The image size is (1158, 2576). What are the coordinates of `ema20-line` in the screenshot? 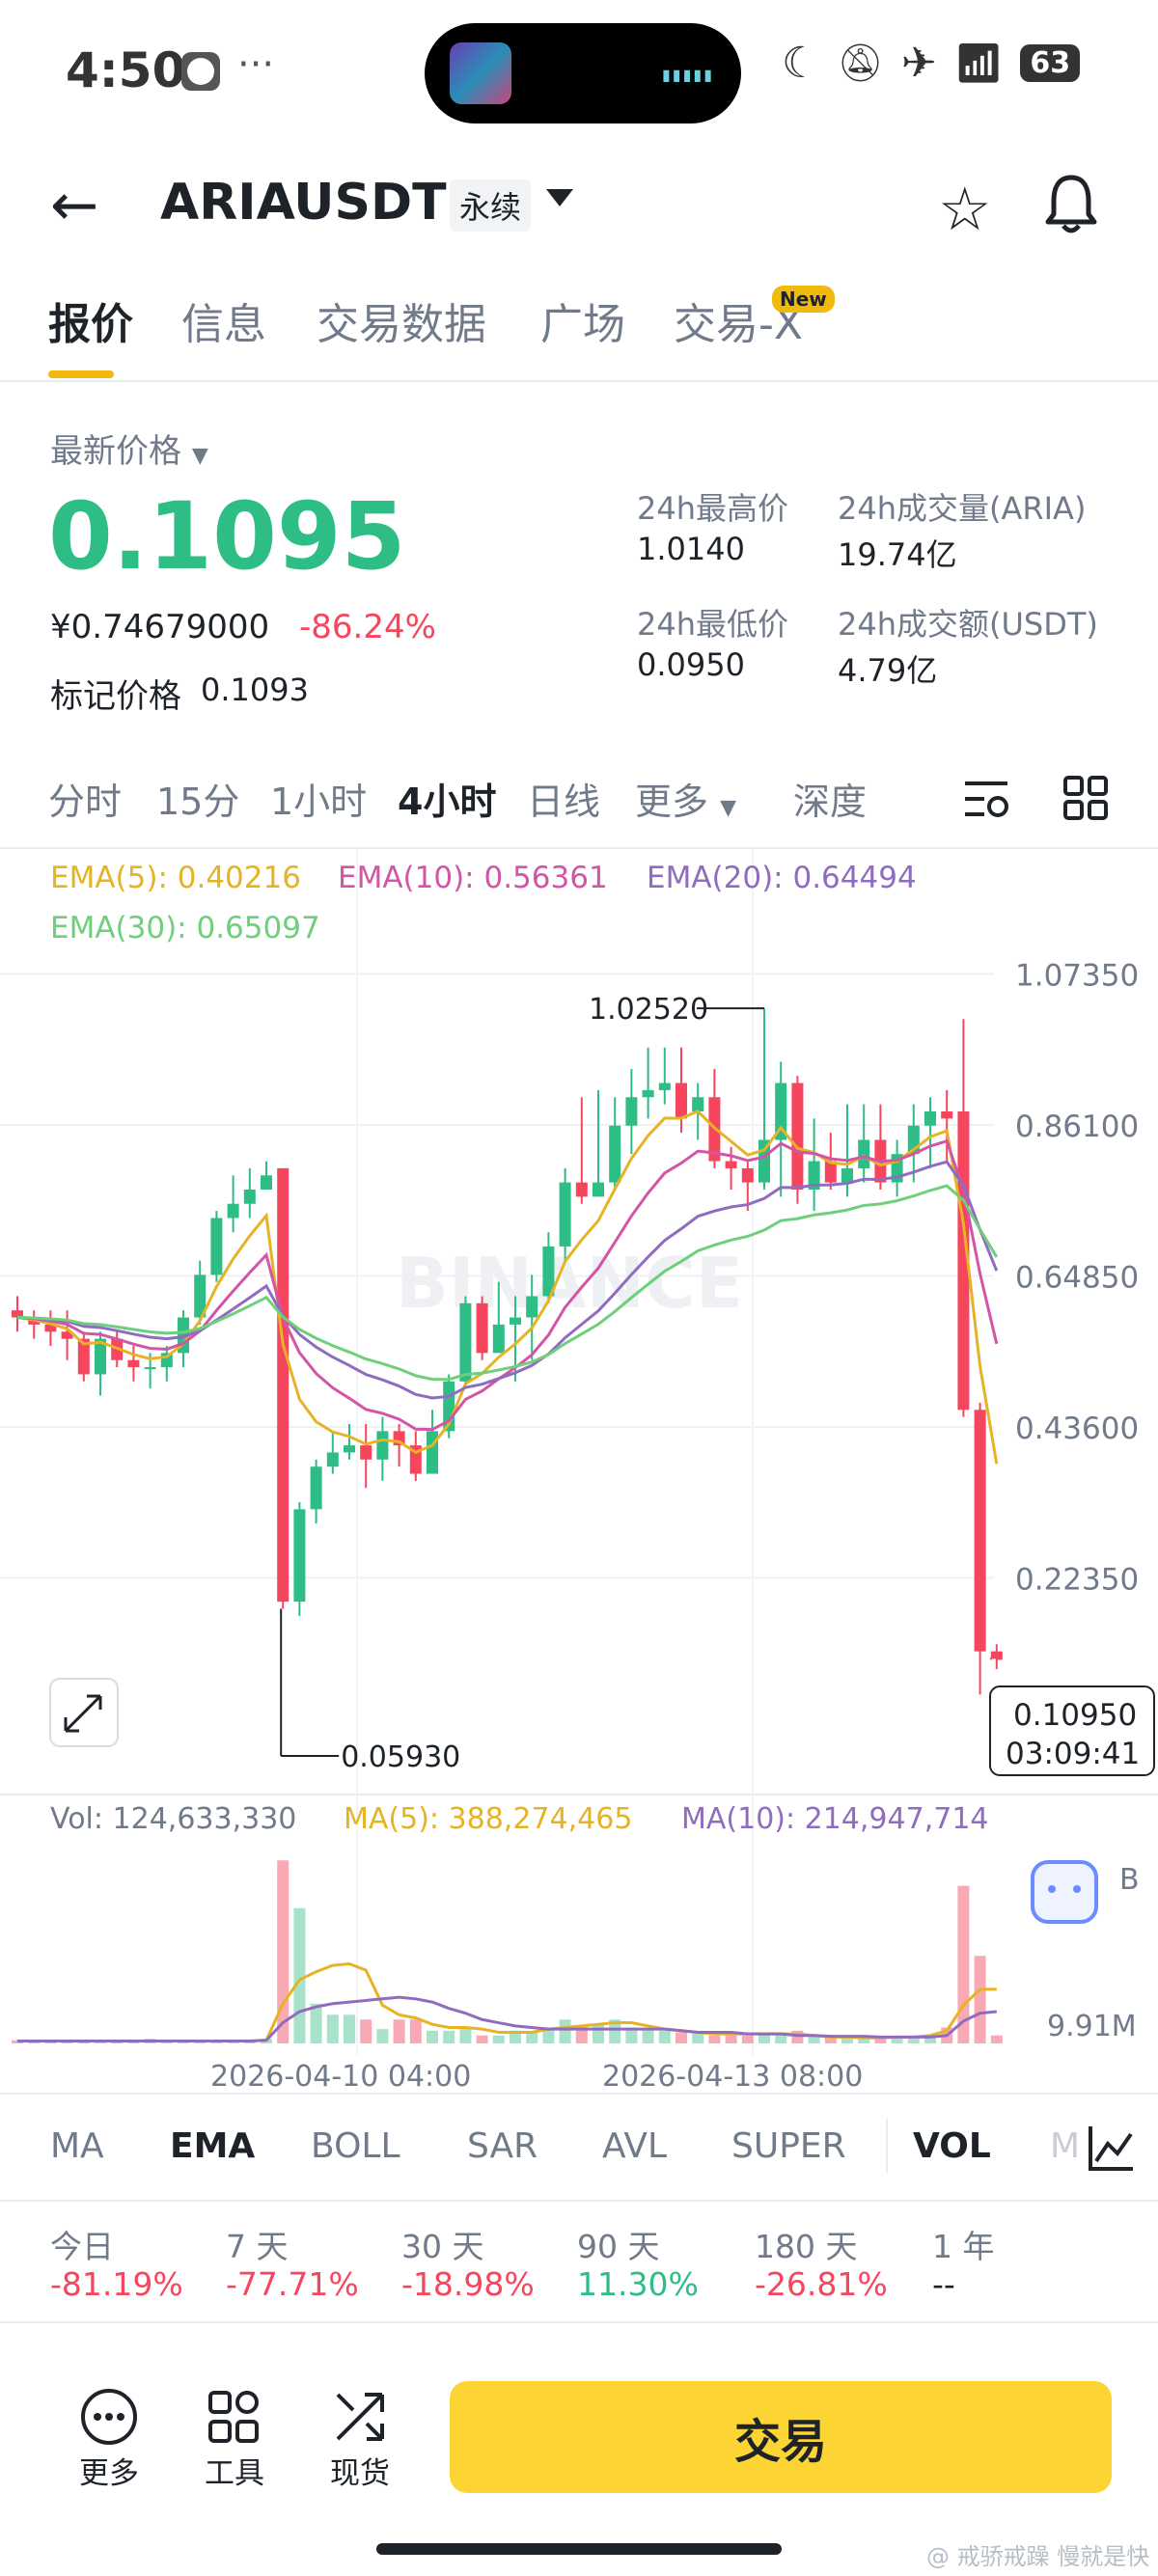 It's located at (507, 1280).